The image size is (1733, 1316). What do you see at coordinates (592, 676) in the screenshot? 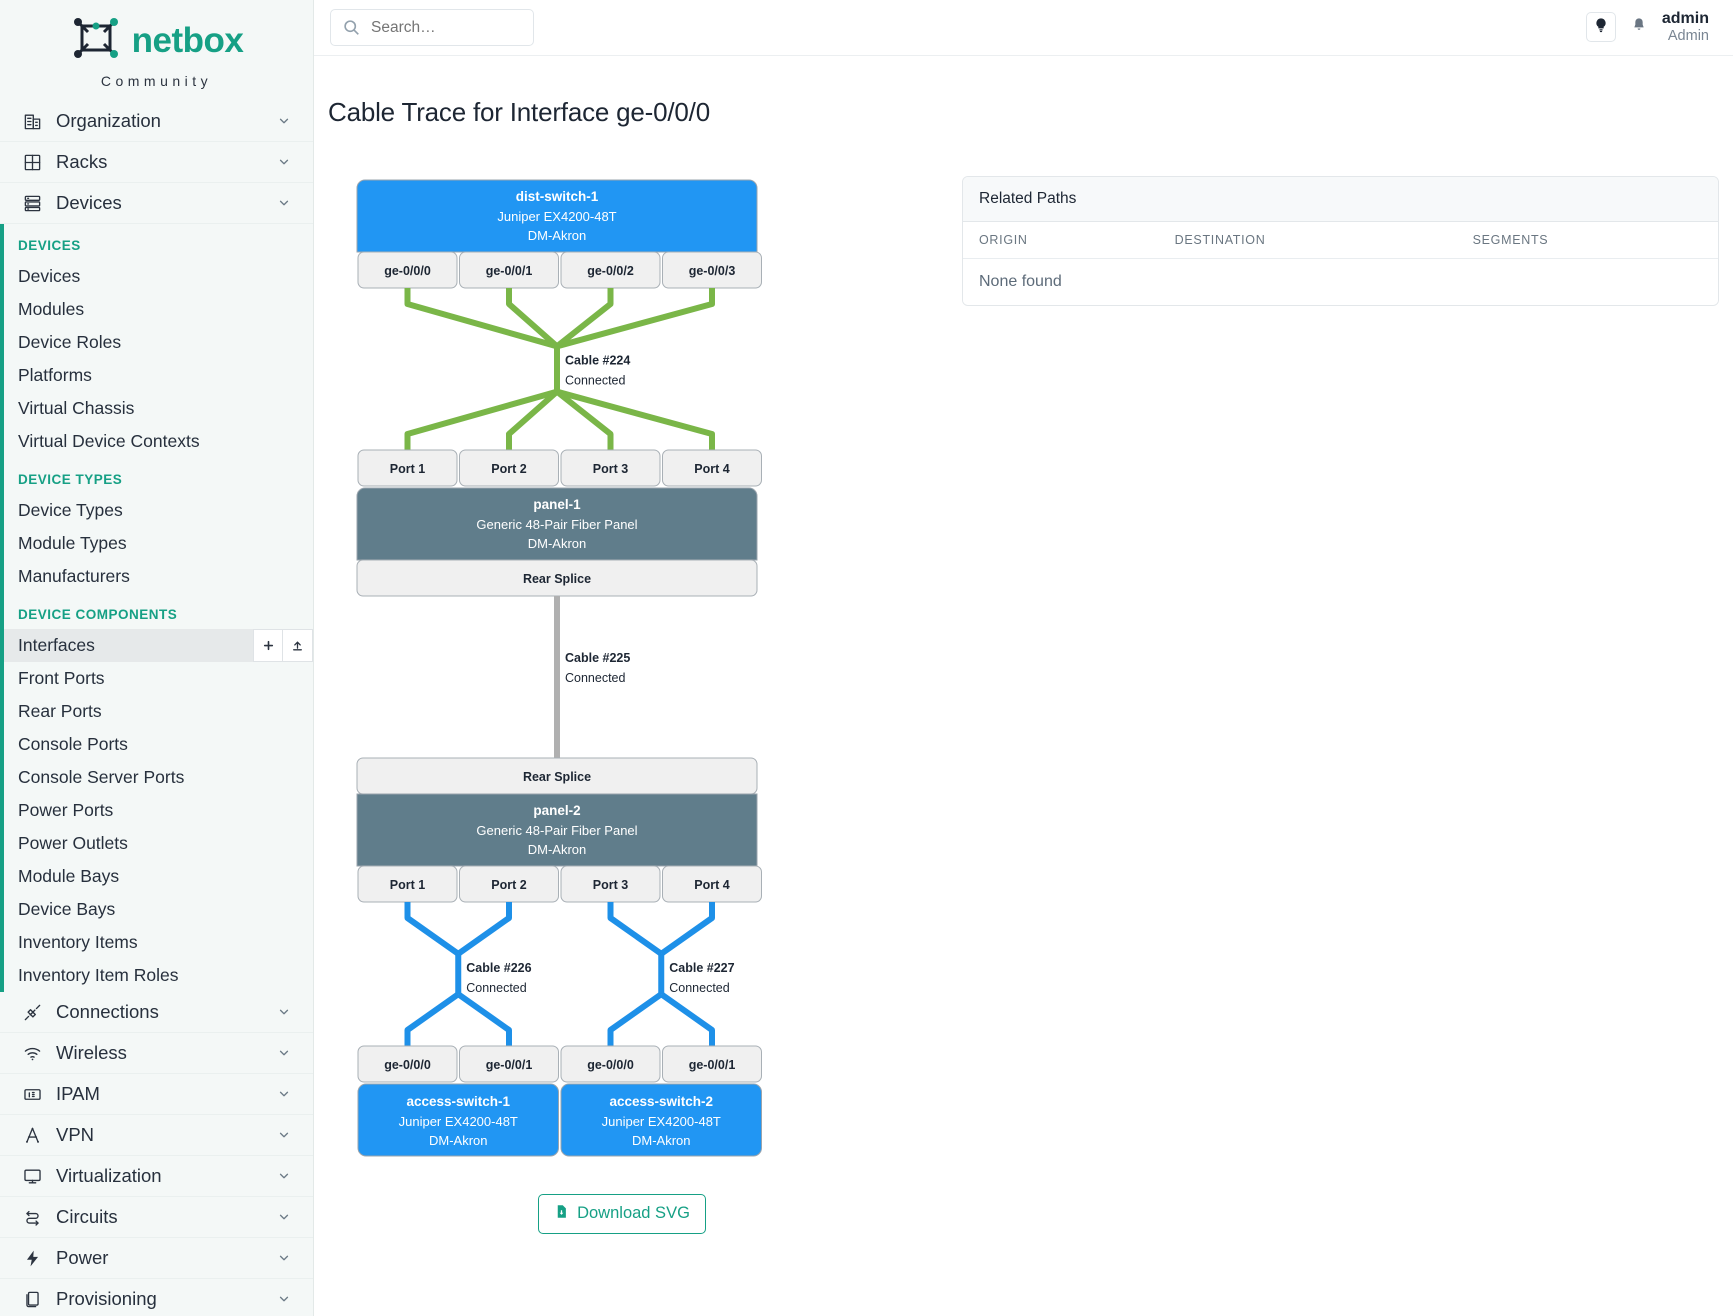
I see `cable-cable225: Cable #225 Connected` at bounding box center [592, 676].